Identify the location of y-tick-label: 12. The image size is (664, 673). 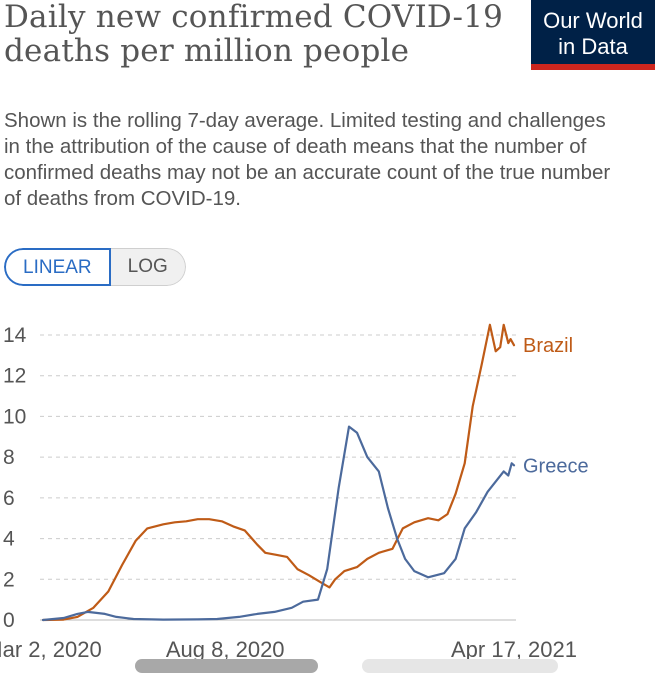
(14, 376).